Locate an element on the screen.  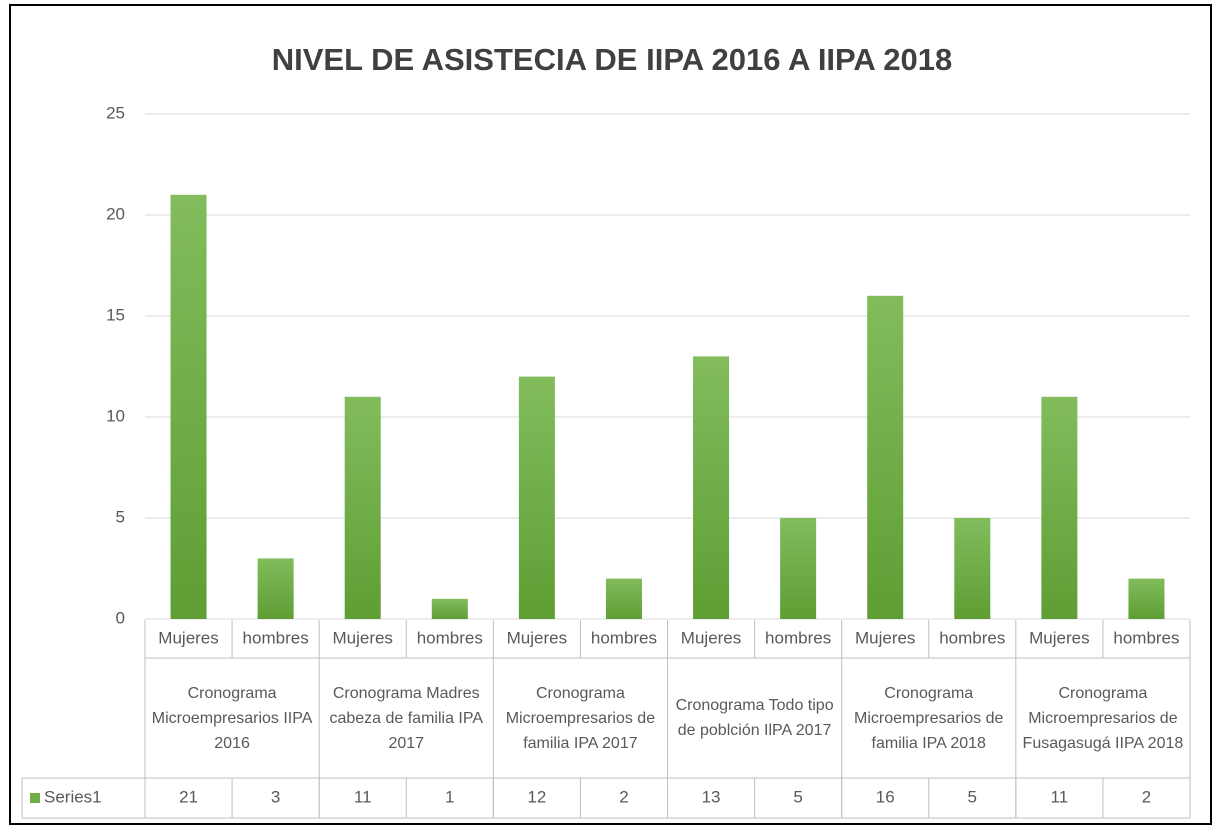
table-value: 1 is located at coordinates (449, 796).